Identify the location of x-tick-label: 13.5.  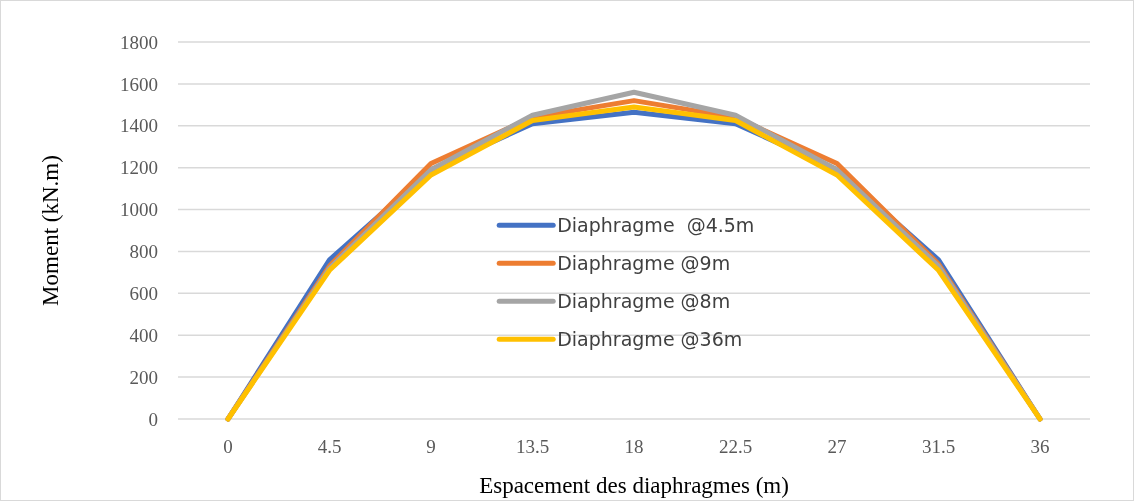
(532, 446).